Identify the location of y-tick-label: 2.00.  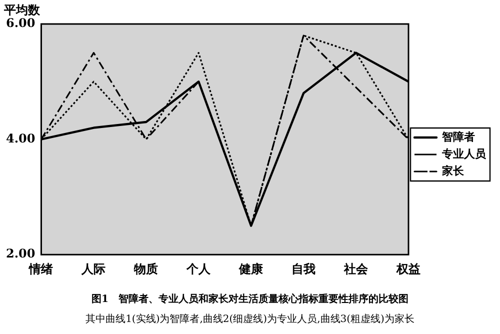
(21, 253).